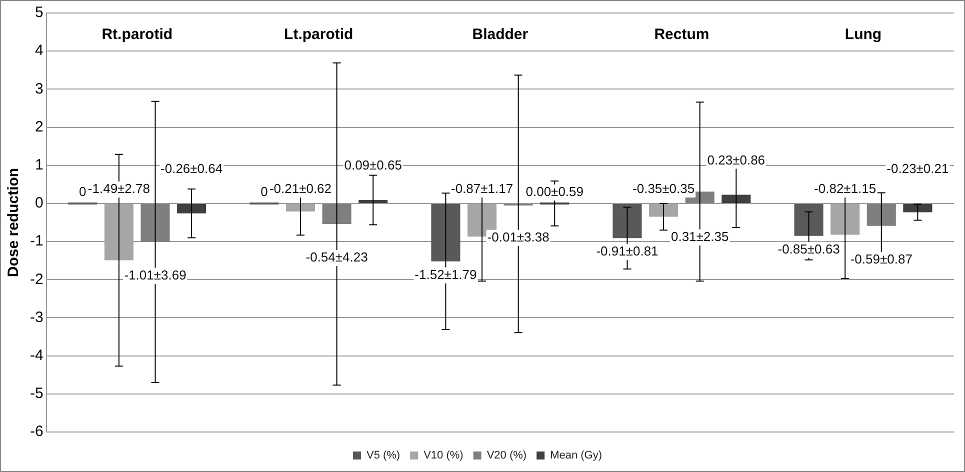  Describe the element at coordinates (37, 355) in the screenshot. I see `y-tick-label: -4` at that location.